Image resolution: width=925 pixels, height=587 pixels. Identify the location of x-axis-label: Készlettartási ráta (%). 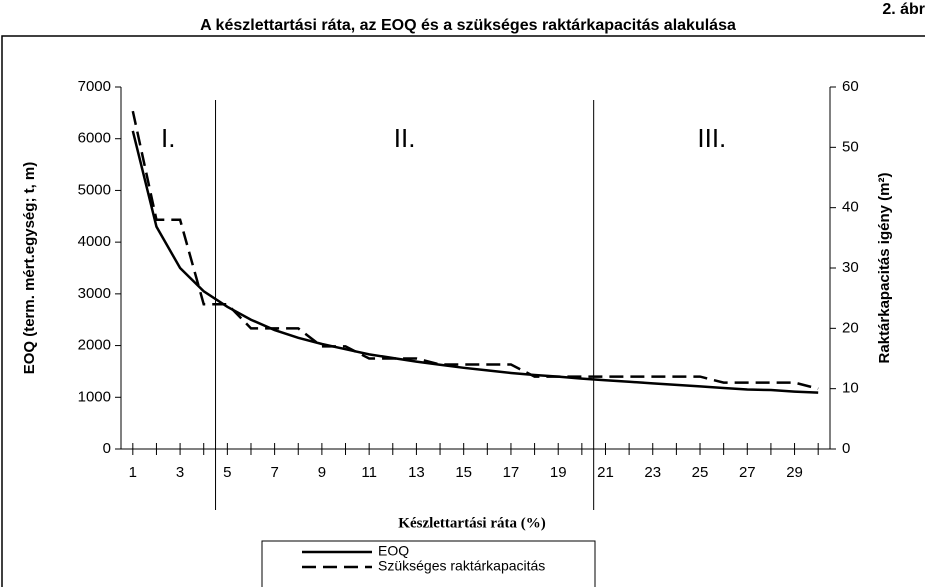
(471, 523).